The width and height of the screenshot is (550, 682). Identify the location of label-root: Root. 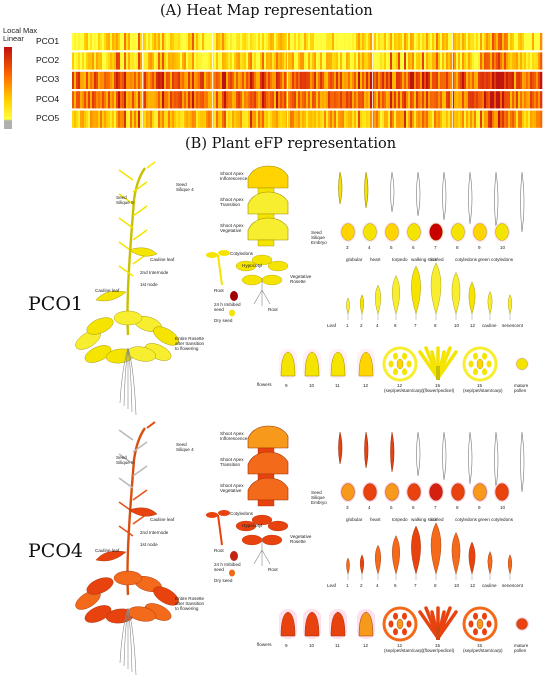
(219, 550).